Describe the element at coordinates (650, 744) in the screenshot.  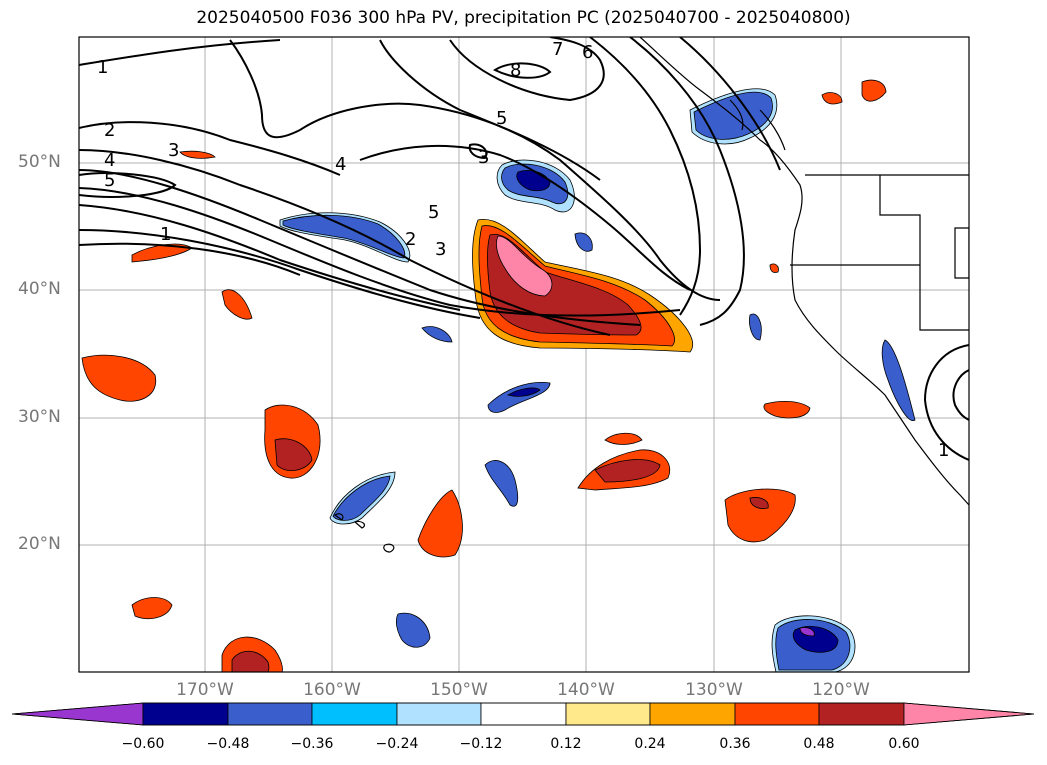
I see `colorbar-tick-label: 0.24` at that location.